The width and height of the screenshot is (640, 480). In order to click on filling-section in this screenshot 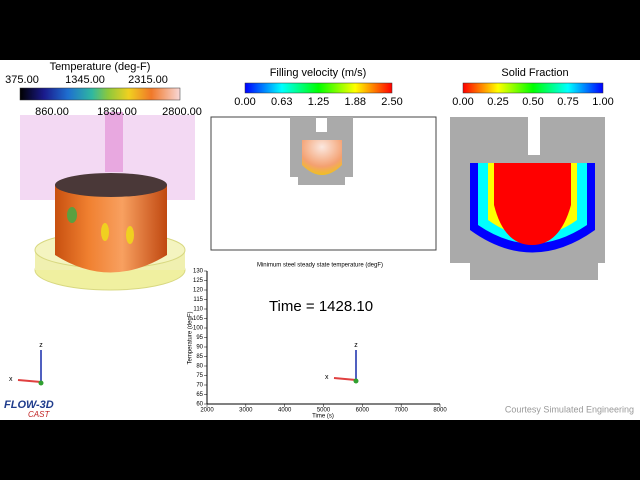, I will do `click(321, 151)`.